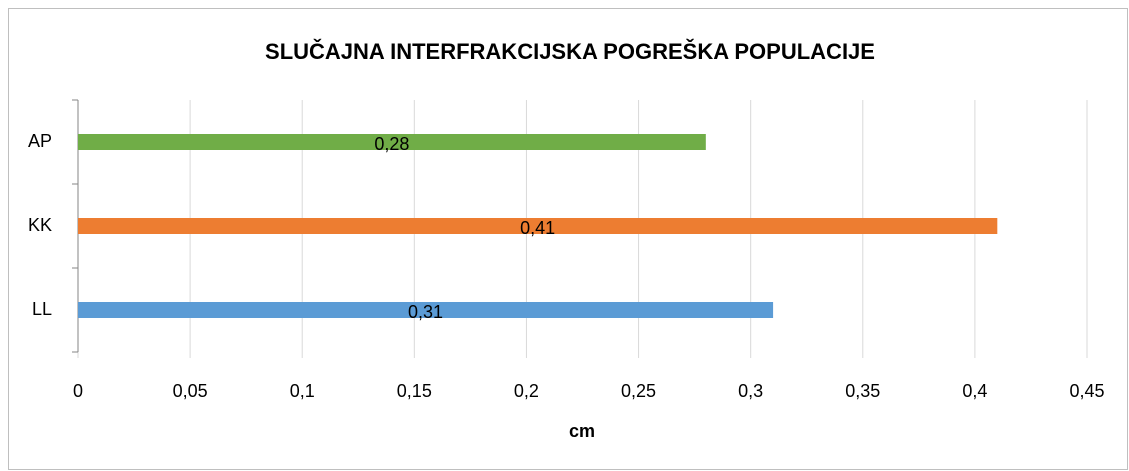  I want to click on x-tick-label: 0,45, so click(1086, 391).